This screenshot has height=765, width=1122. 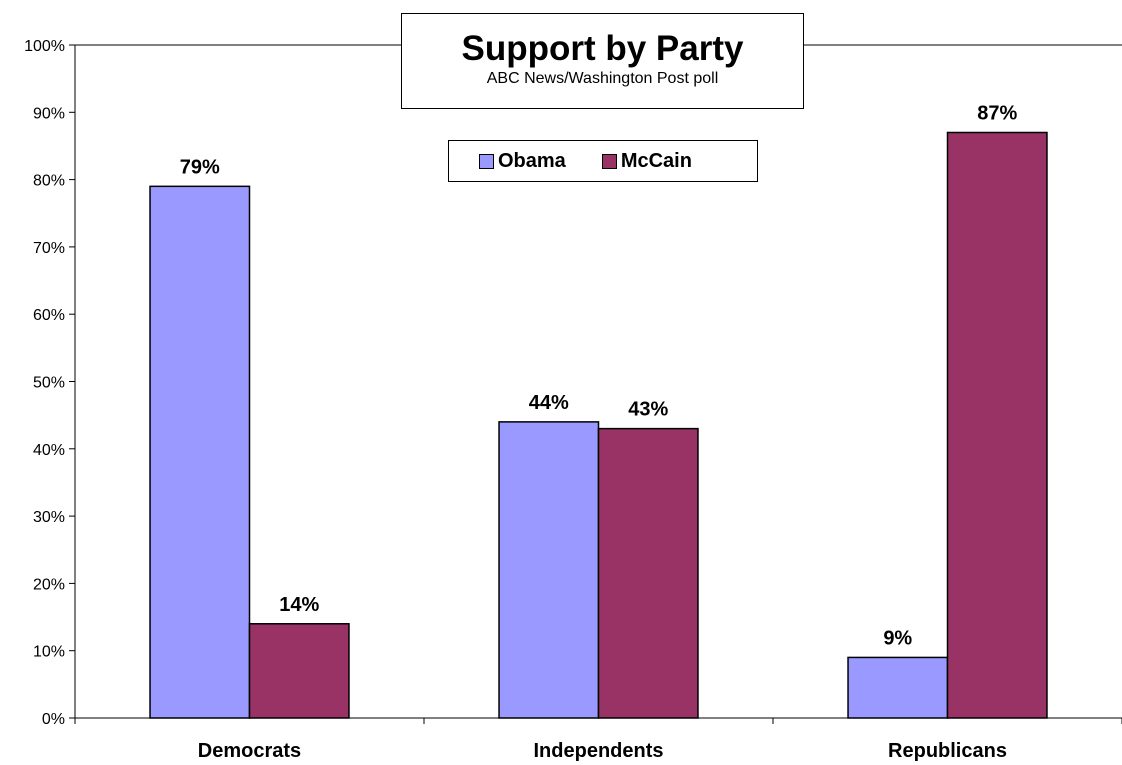 What do you see at coordinates (49, 517) in the screenshot?
I see `y-tick-label: 30%` at bounding box center [49, 517].